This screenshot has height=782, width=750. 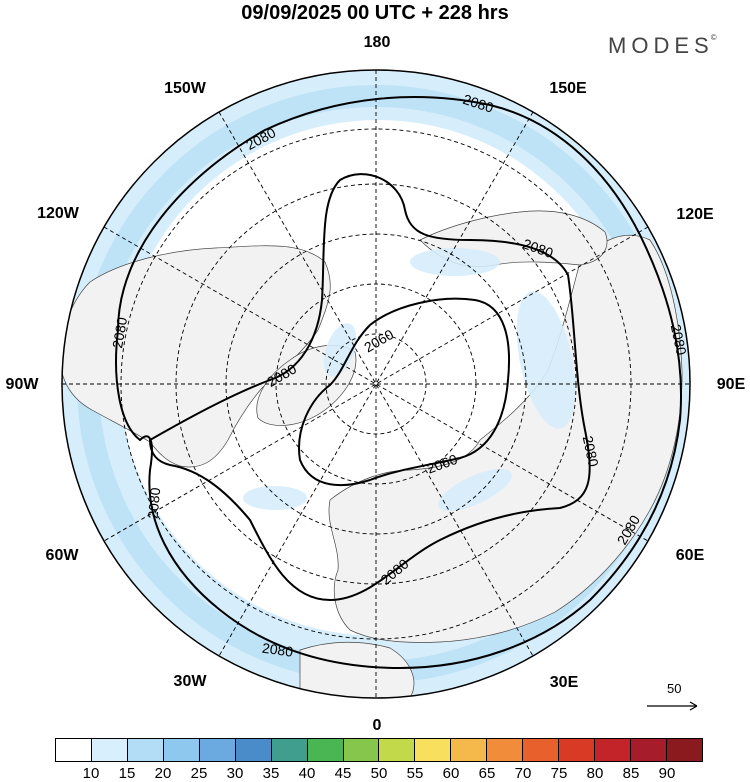 What do you see at coordinates (713, 37) in the screenshot?
I see `copyright-mark: ©` at bounding box center [713, 37].